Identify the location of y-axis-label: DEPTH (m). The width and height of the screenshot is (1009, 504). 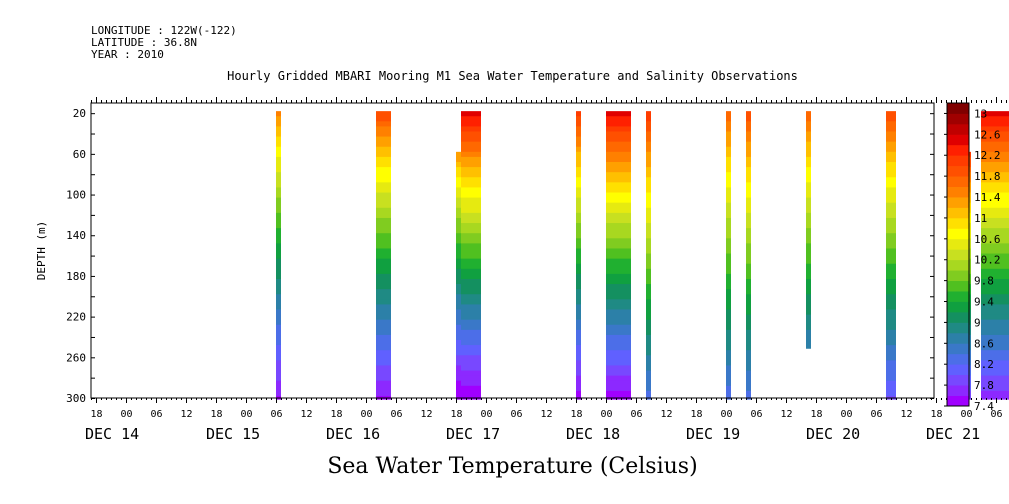
(41, 251).